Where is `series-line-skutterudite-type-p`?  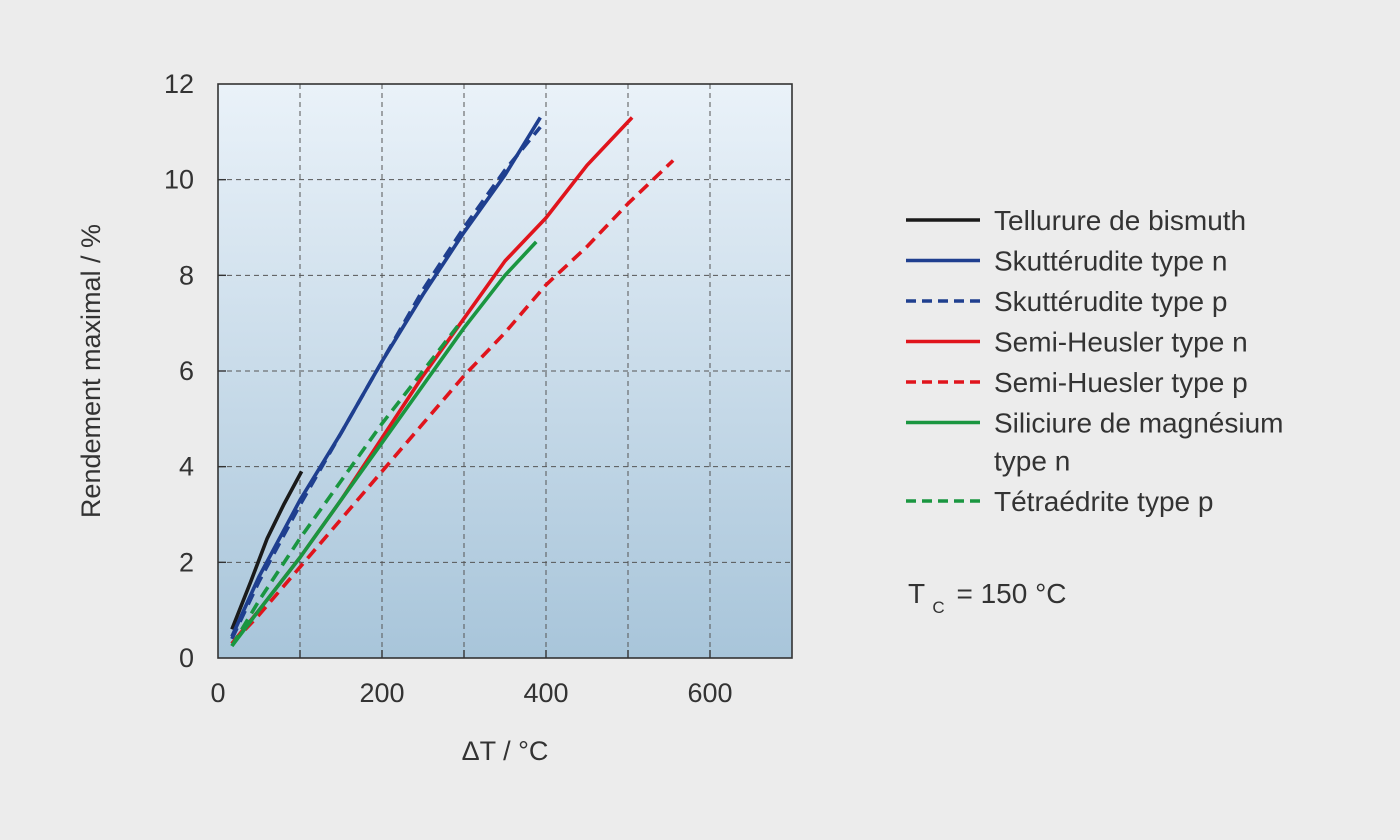
series-line-skutterudite-type-p is located at coordinates (386, 382).